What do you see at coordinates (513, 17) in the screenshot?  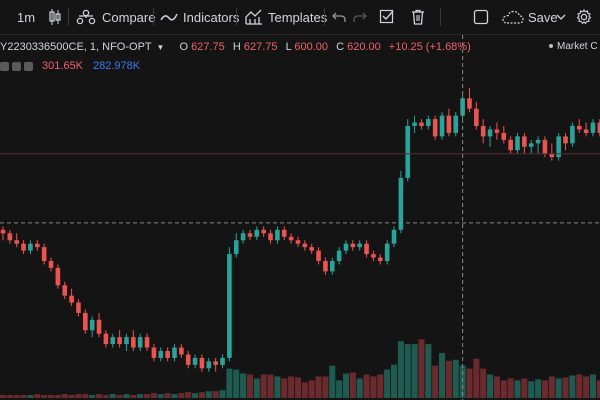 I see `cloud-icon` at bounding box center [513, 17].